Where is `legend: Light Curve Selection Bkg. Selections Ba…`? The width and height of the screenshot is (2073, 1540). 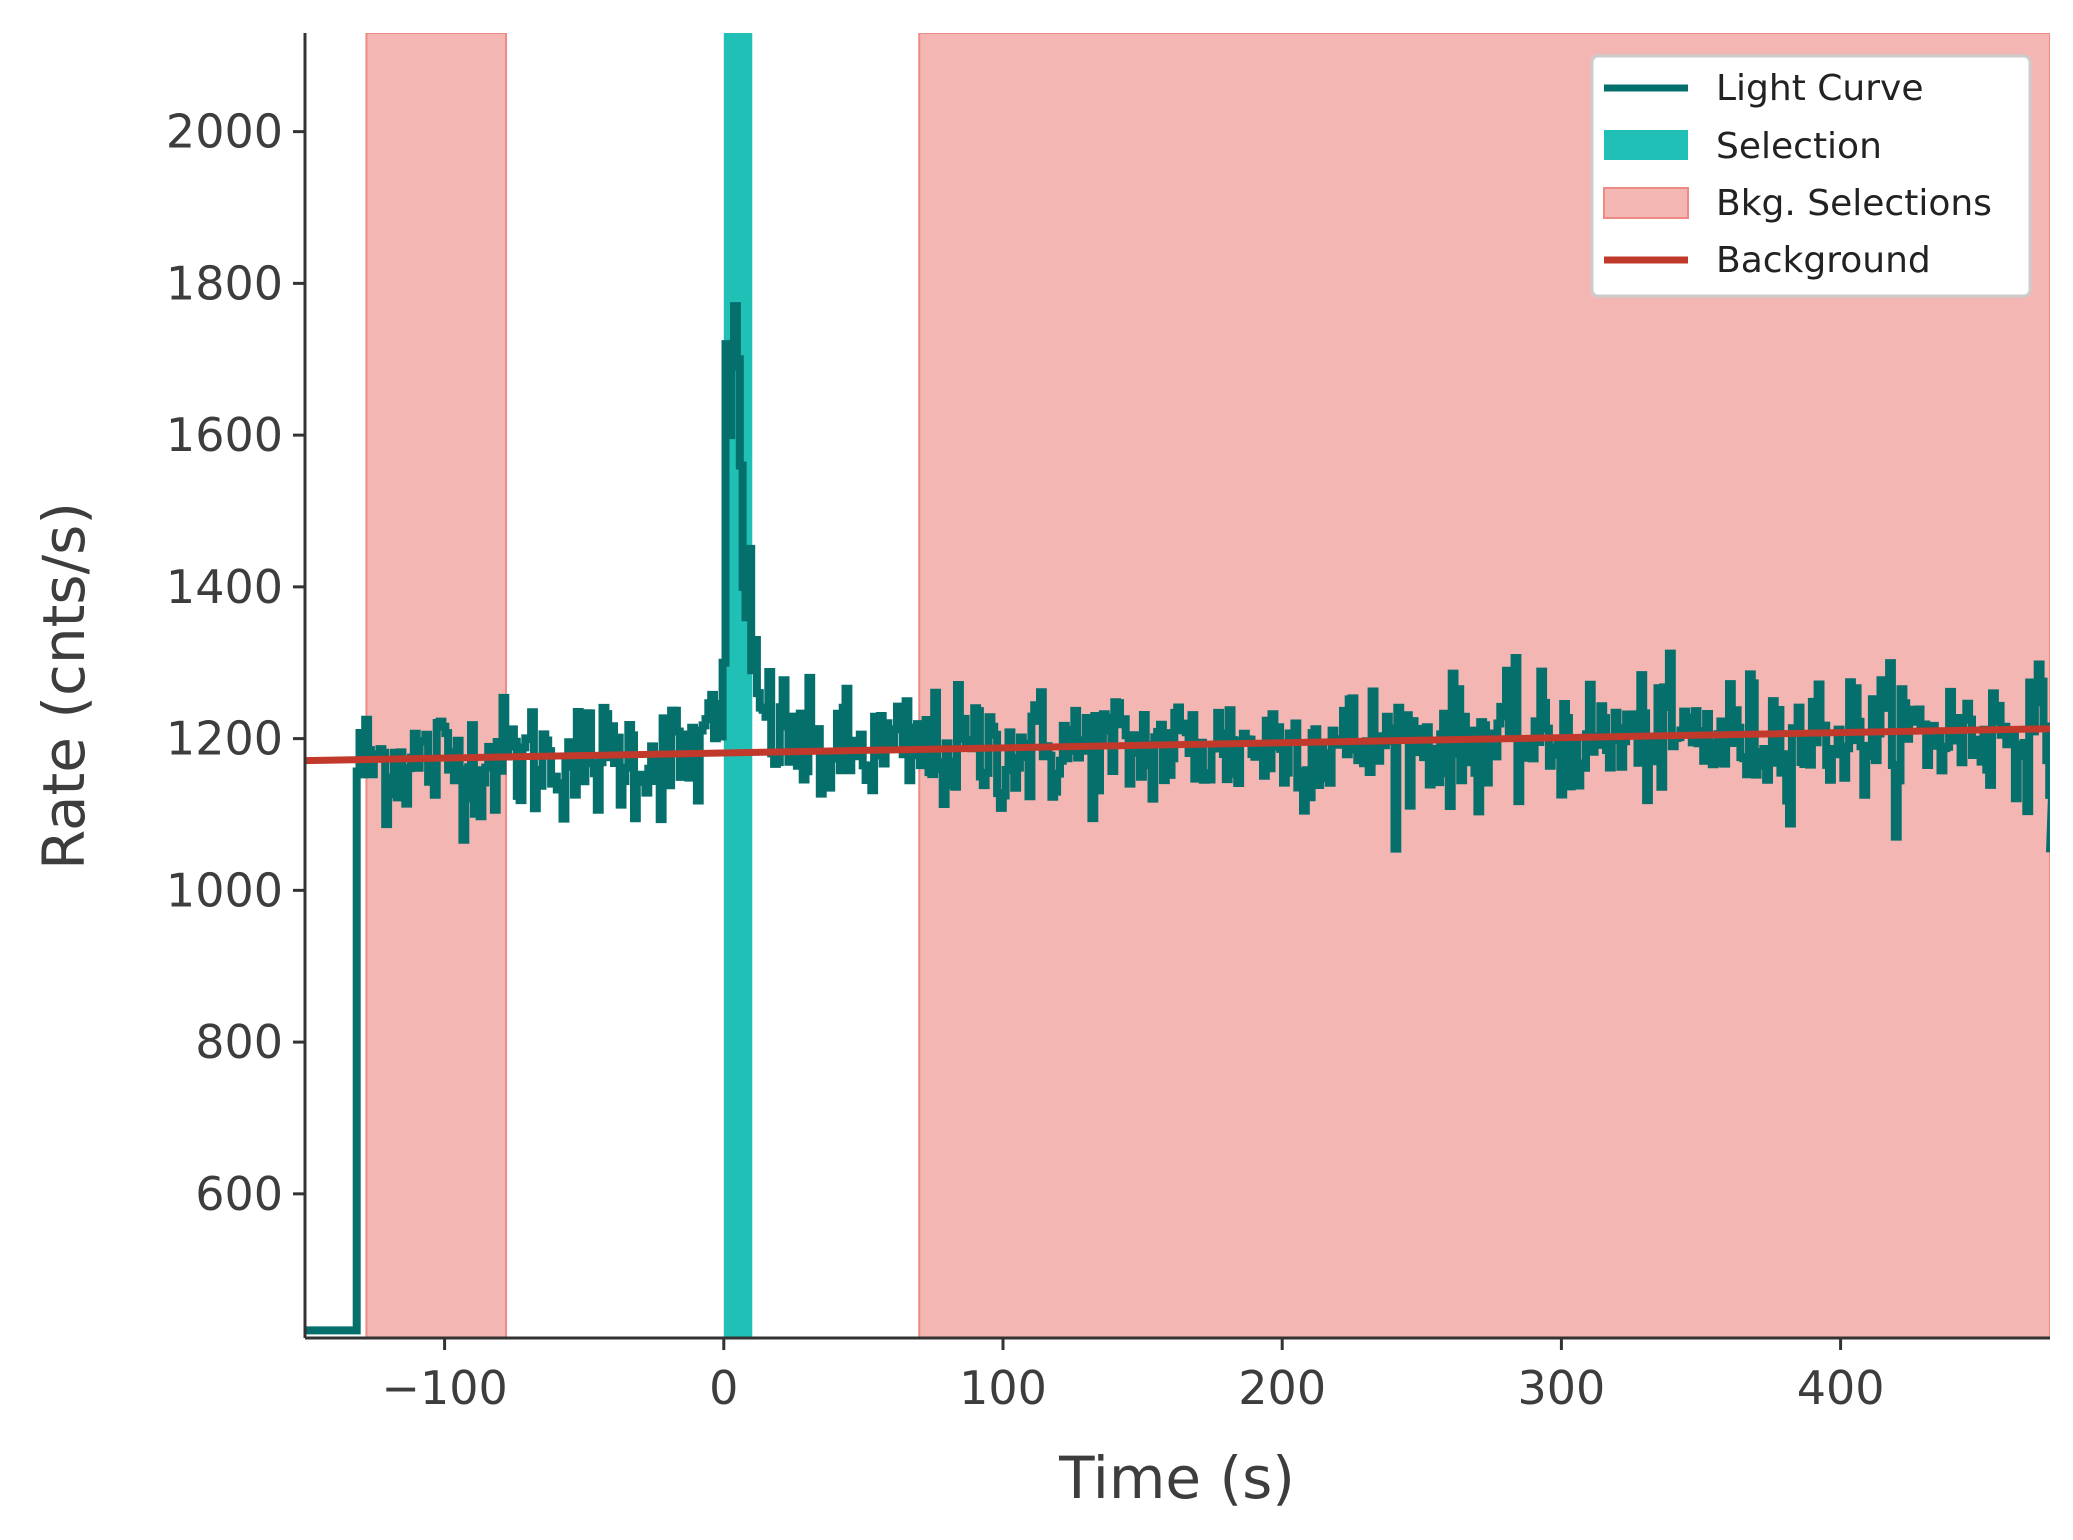
legend: Light Curve Selection Bkg. Selections Ba… is located at coordinates (1811, 176).